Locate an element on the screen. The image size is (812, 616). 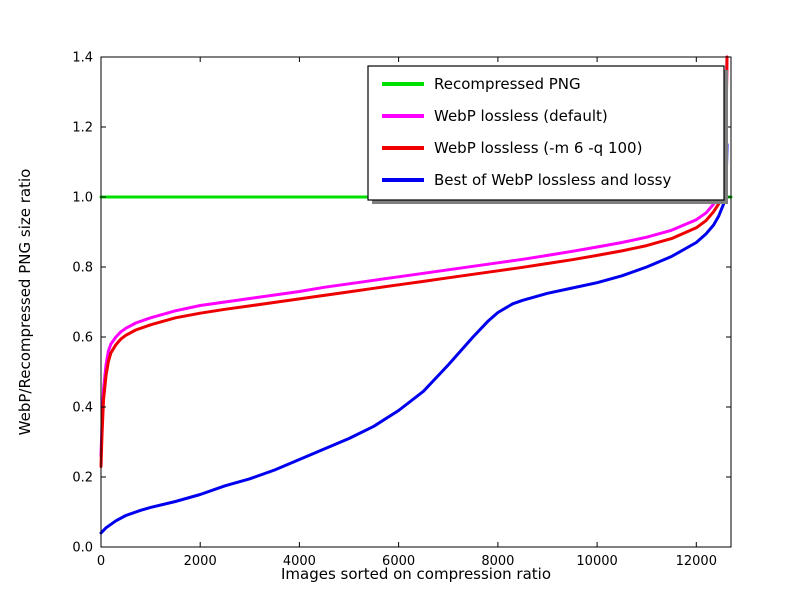
x-tick-label: 10000 is located at coordinates (596, 561).